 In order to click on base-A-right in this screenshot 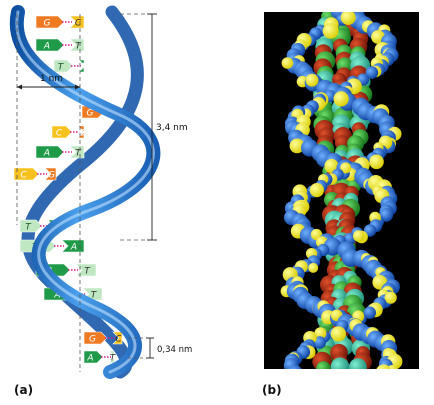, I will do `click(82, 66)`.